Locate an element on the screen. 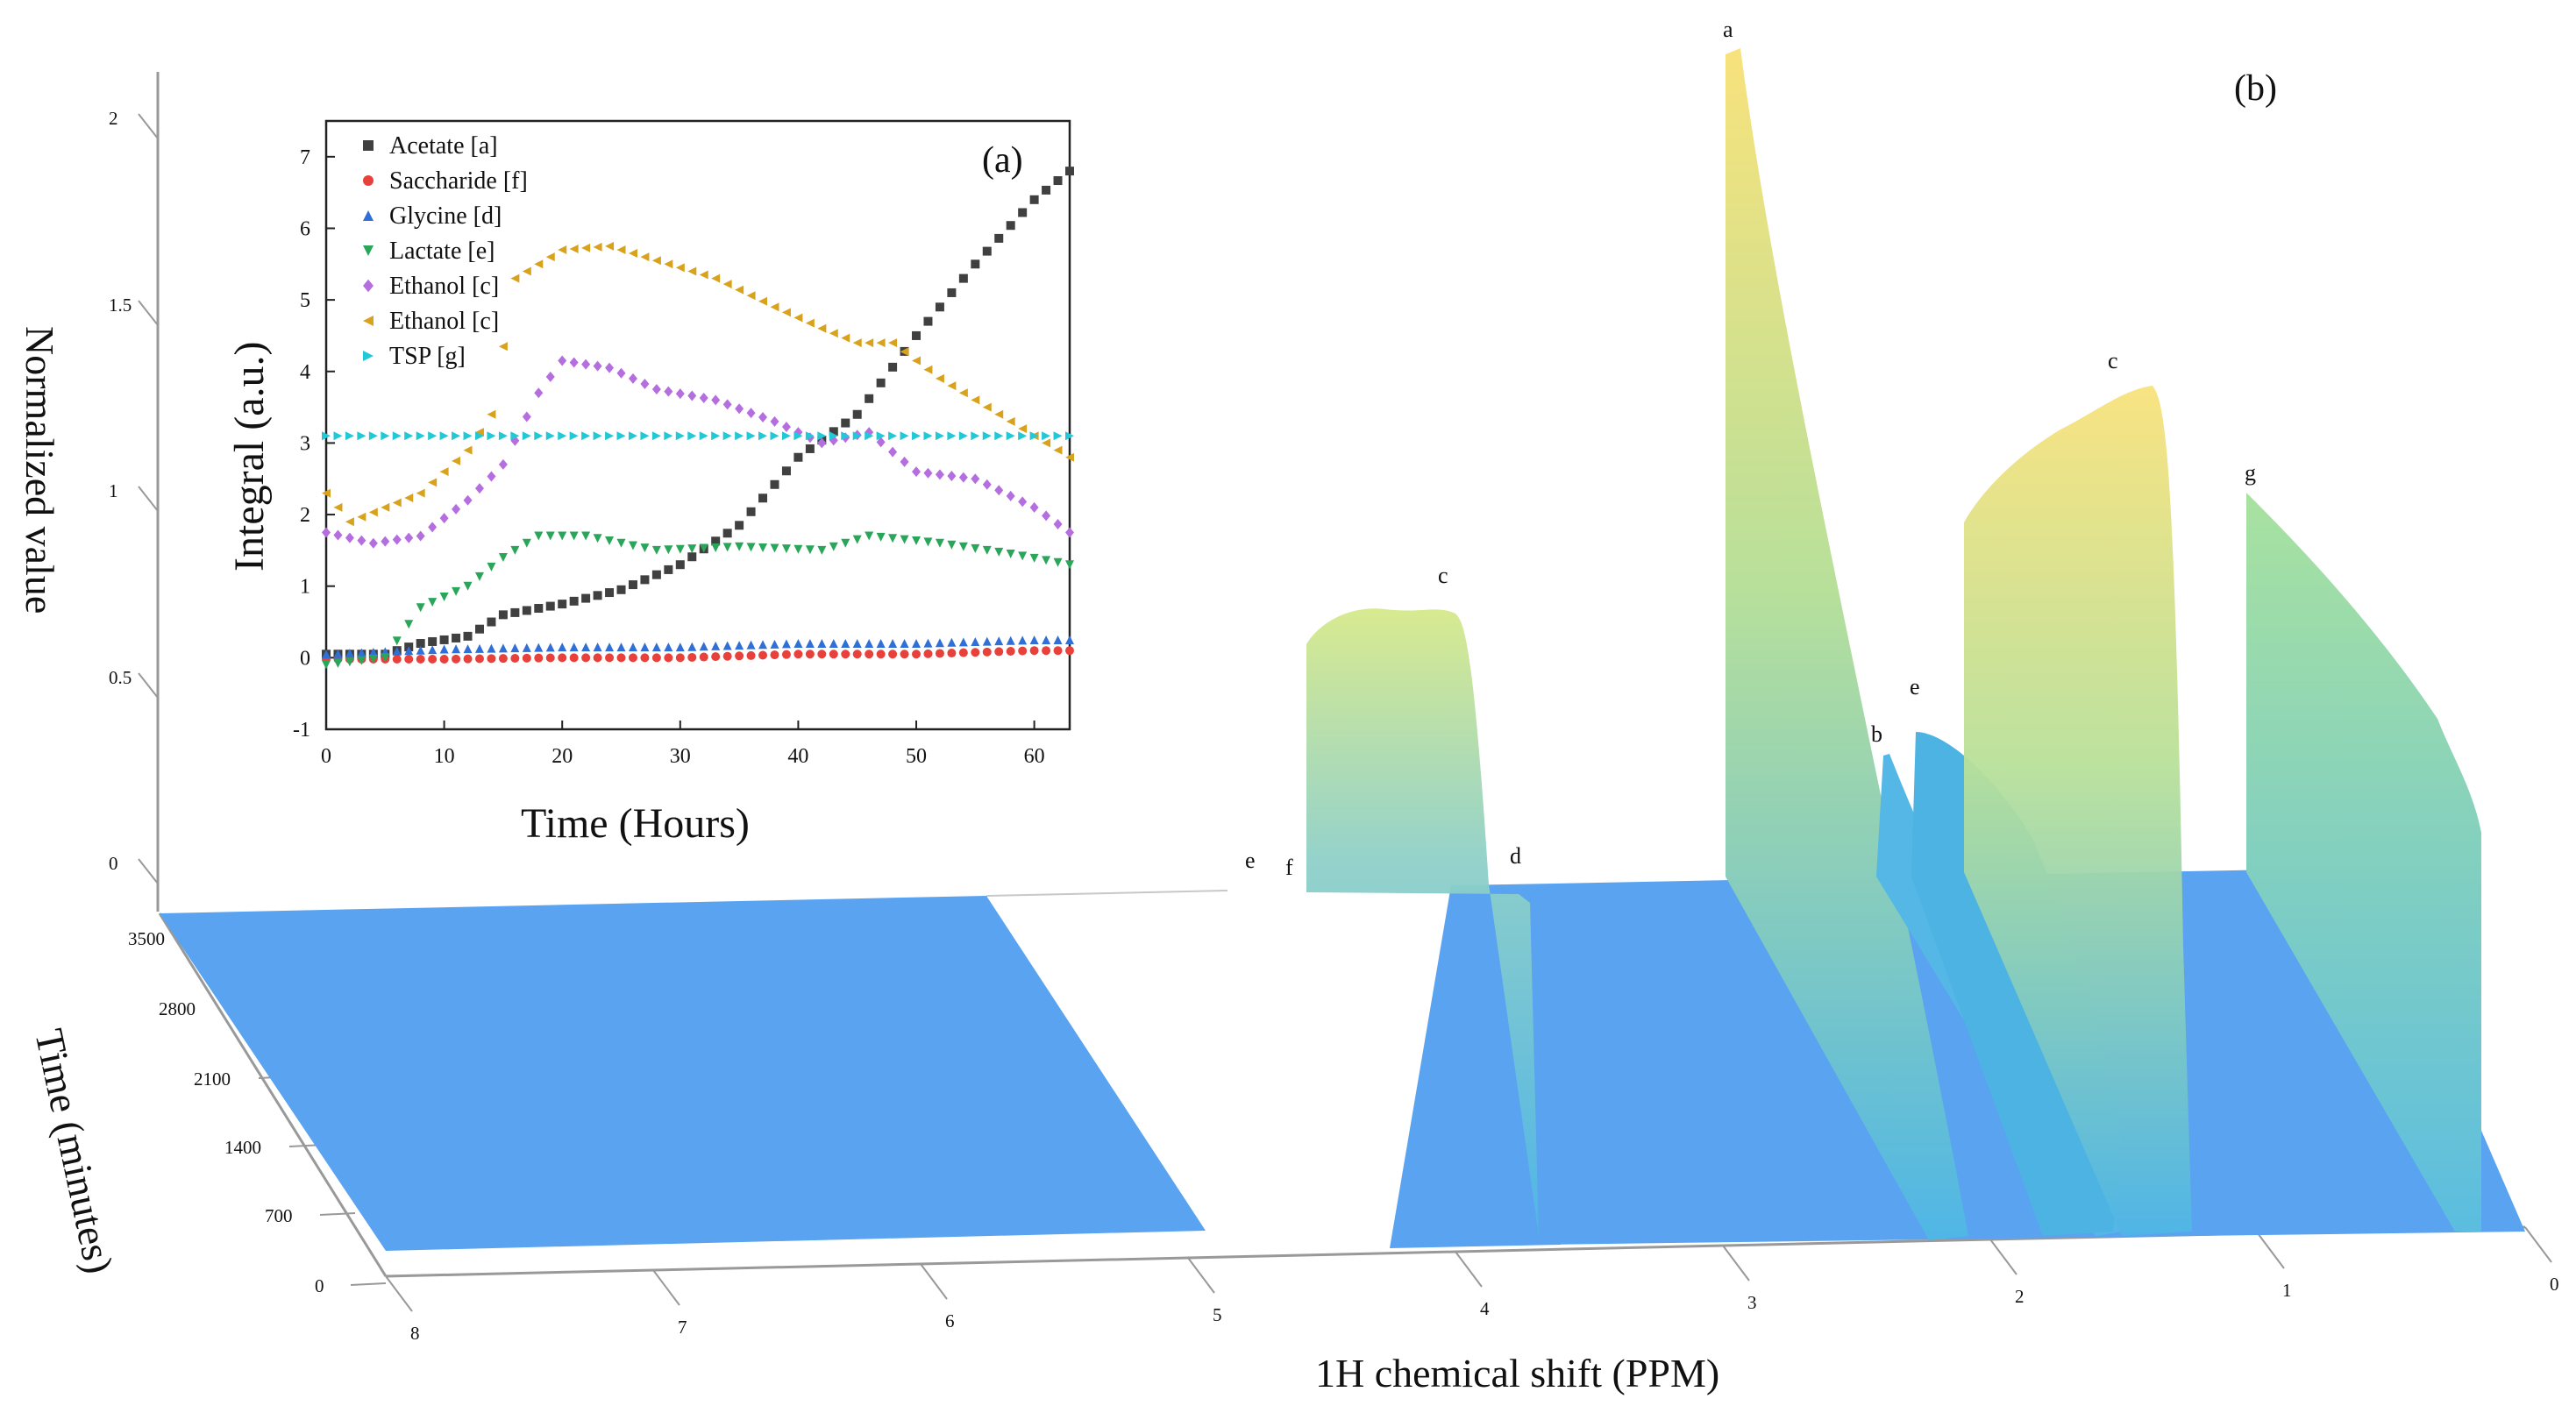 This screenshot has width=2576, height=1420. inset-axis-ticks: 0 10 20 30 40 50 60 -1 0 1 2 3 4 5 6 7 is located at coordinates (669, 457).